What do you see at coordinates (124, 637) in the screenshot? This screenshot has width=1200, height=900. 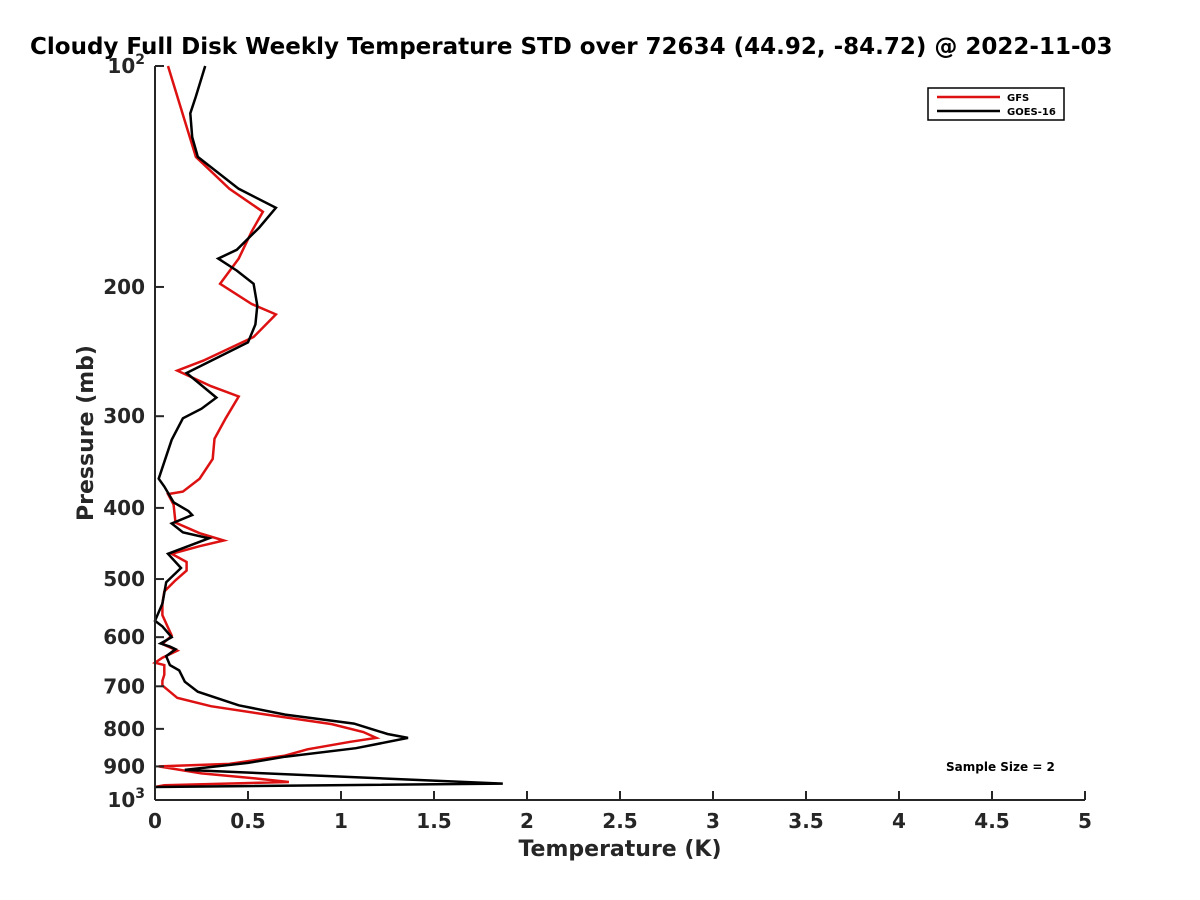 I see `y-tick-label: 600` at bounding box center [124, 637].